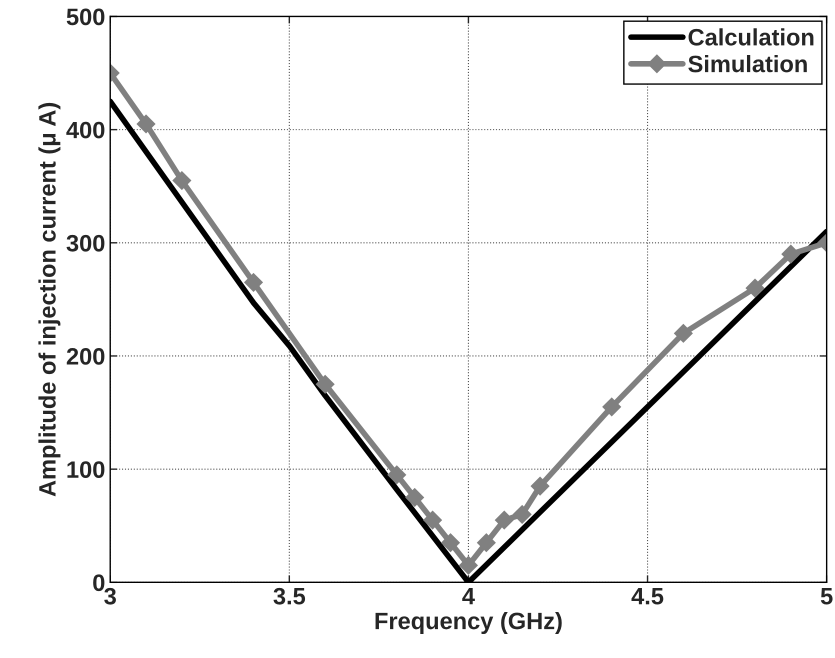 The image size is (835, 658). Describe the element at coordinates (469, 623) in the screenshot. I see `x-axis-title: Frequency (GHz)` at that location.